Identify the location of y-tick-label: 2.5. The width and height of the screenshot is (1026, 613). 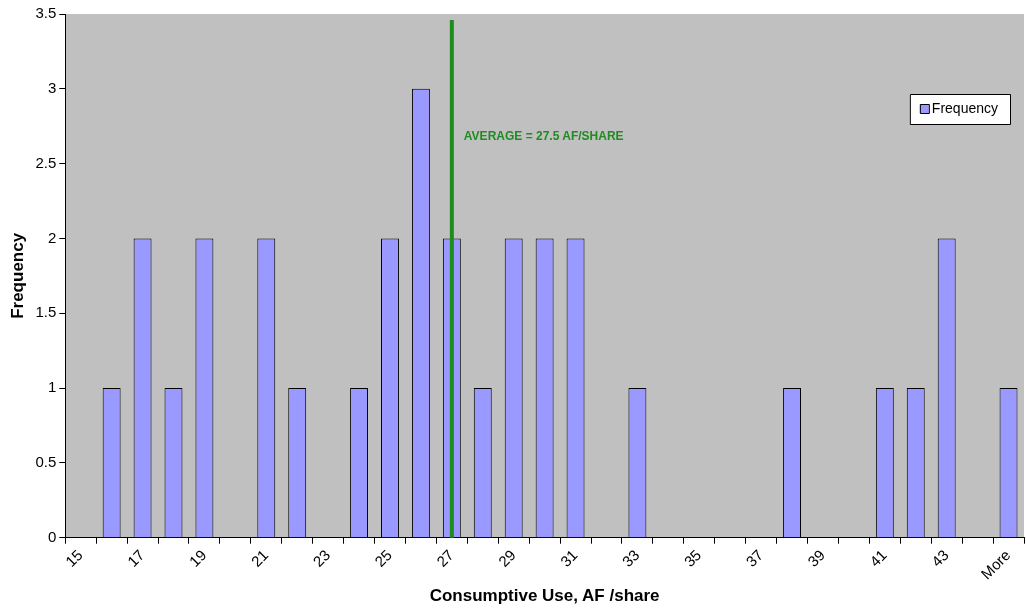
(46, 162).